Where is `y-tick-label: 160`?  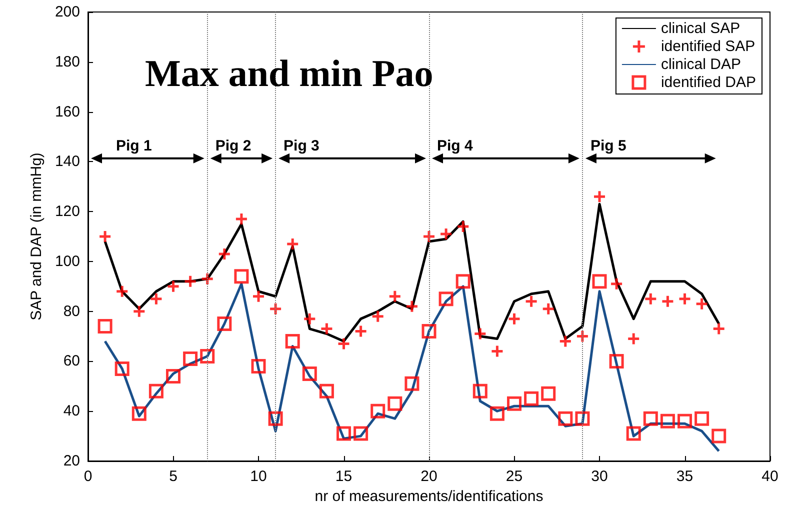
y-tick-label: 160 is located at coordinates (67, 111).